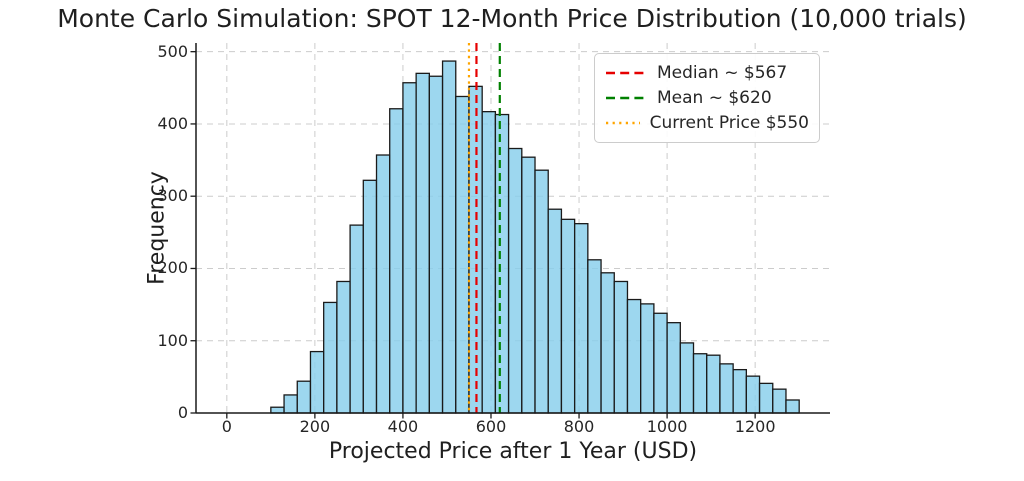 The height and width of the screenshot is (481, 1024). Describe the element at coordinates (722, 73) in the screenshot. I see `legend-label: Median ~ $567` at that location.